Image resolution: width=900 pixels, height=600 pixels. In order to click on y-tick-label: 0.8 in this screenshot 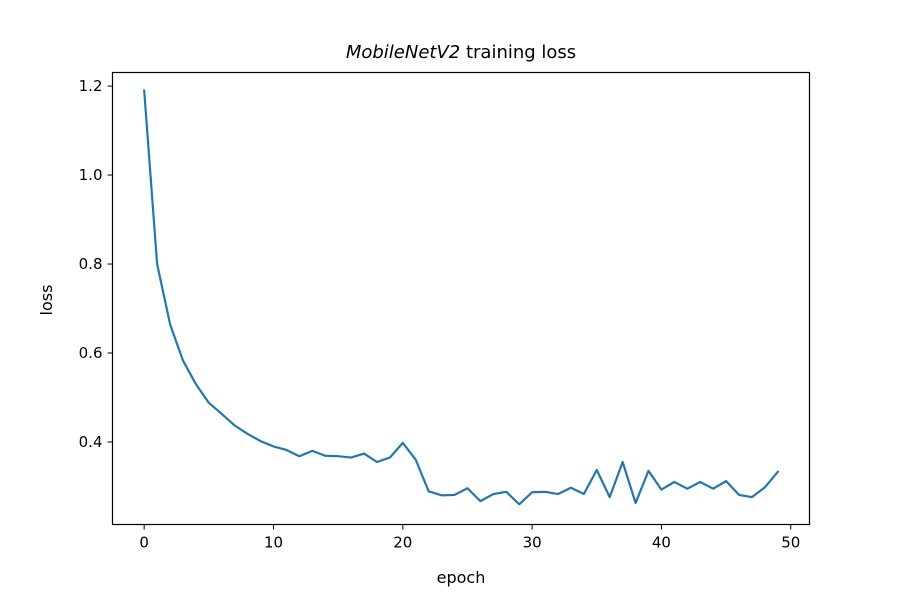, I will do `click(91, 264)`.